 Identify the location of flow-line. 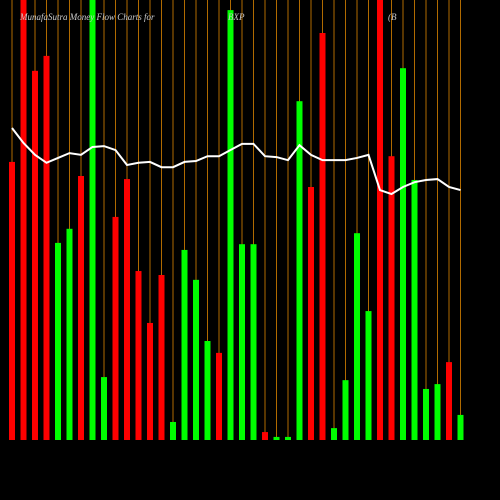
(236, 161).